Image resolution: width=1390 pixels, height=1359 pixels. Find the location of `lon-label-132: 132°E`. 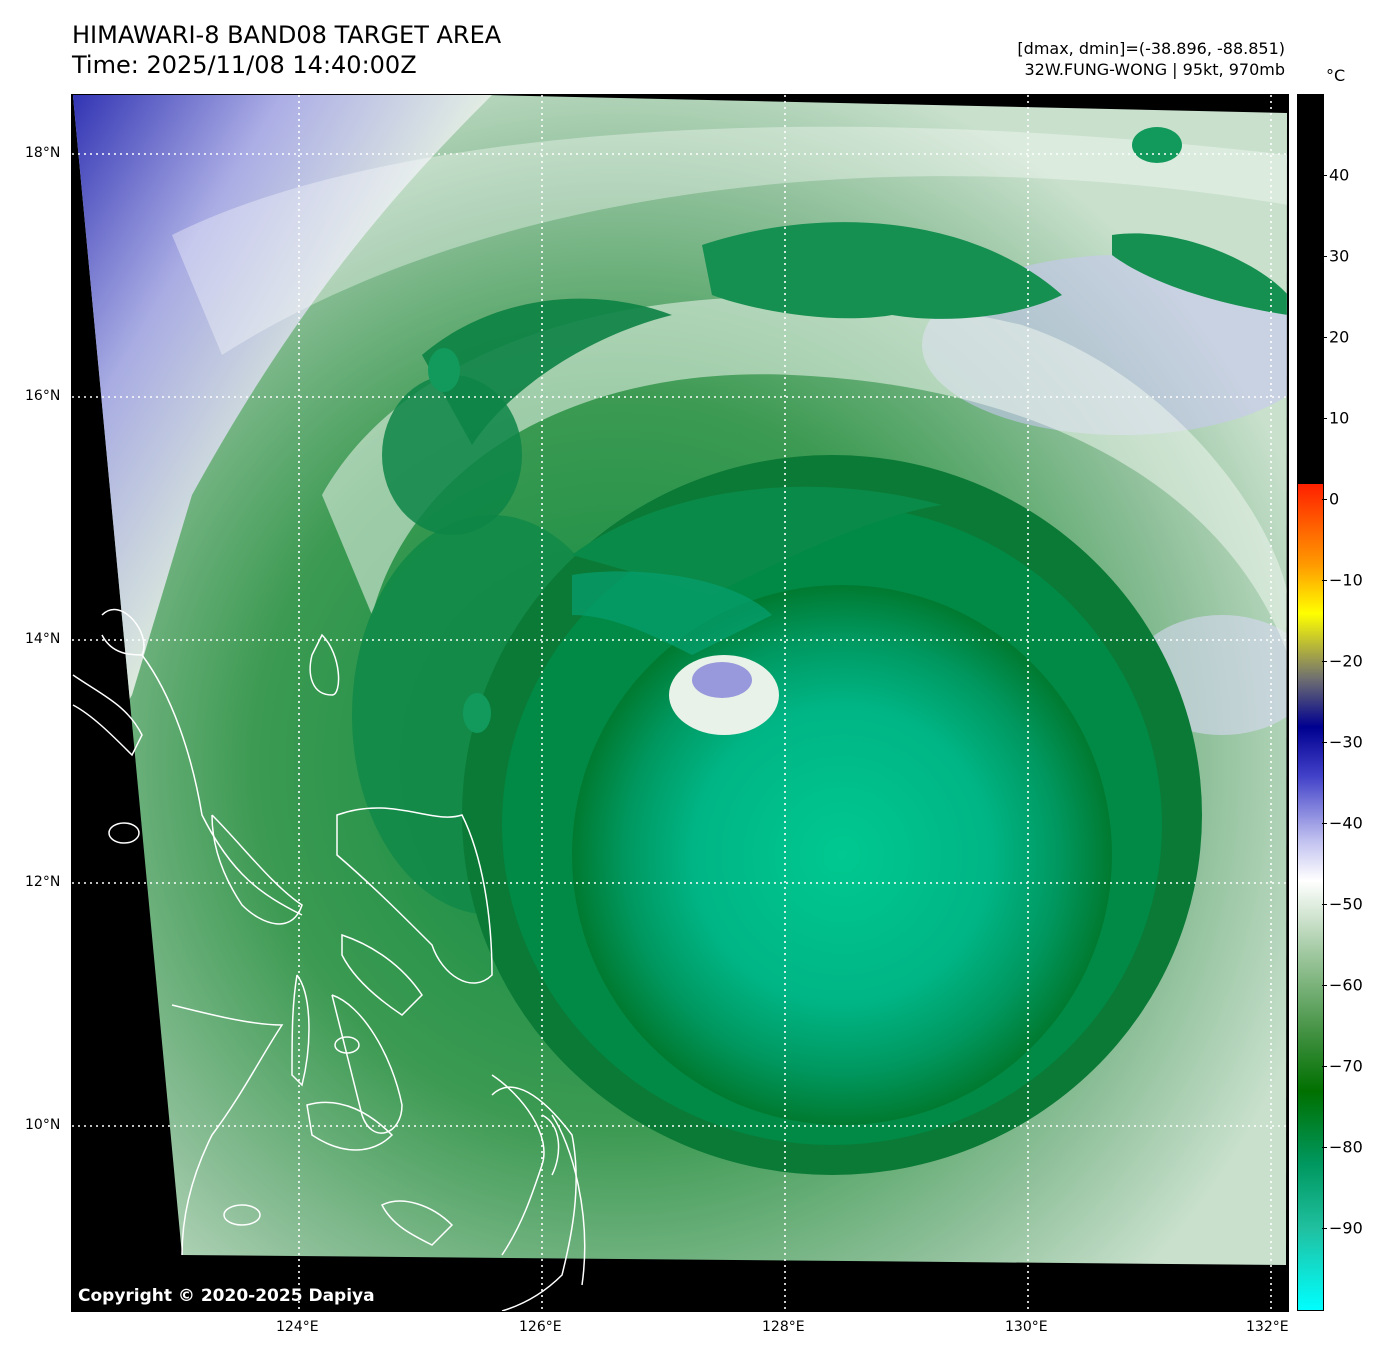

lon-label-132: 132°E is located at coordinates (1267, 1327).